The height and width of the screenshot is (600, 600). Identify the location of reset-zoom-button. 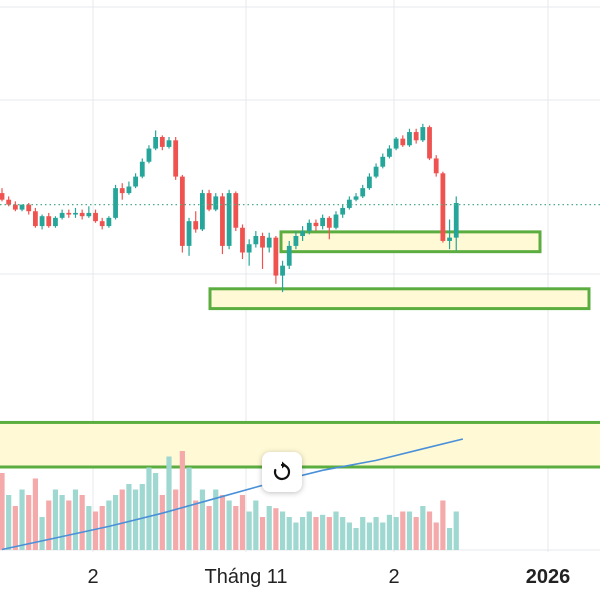
(282, 472).